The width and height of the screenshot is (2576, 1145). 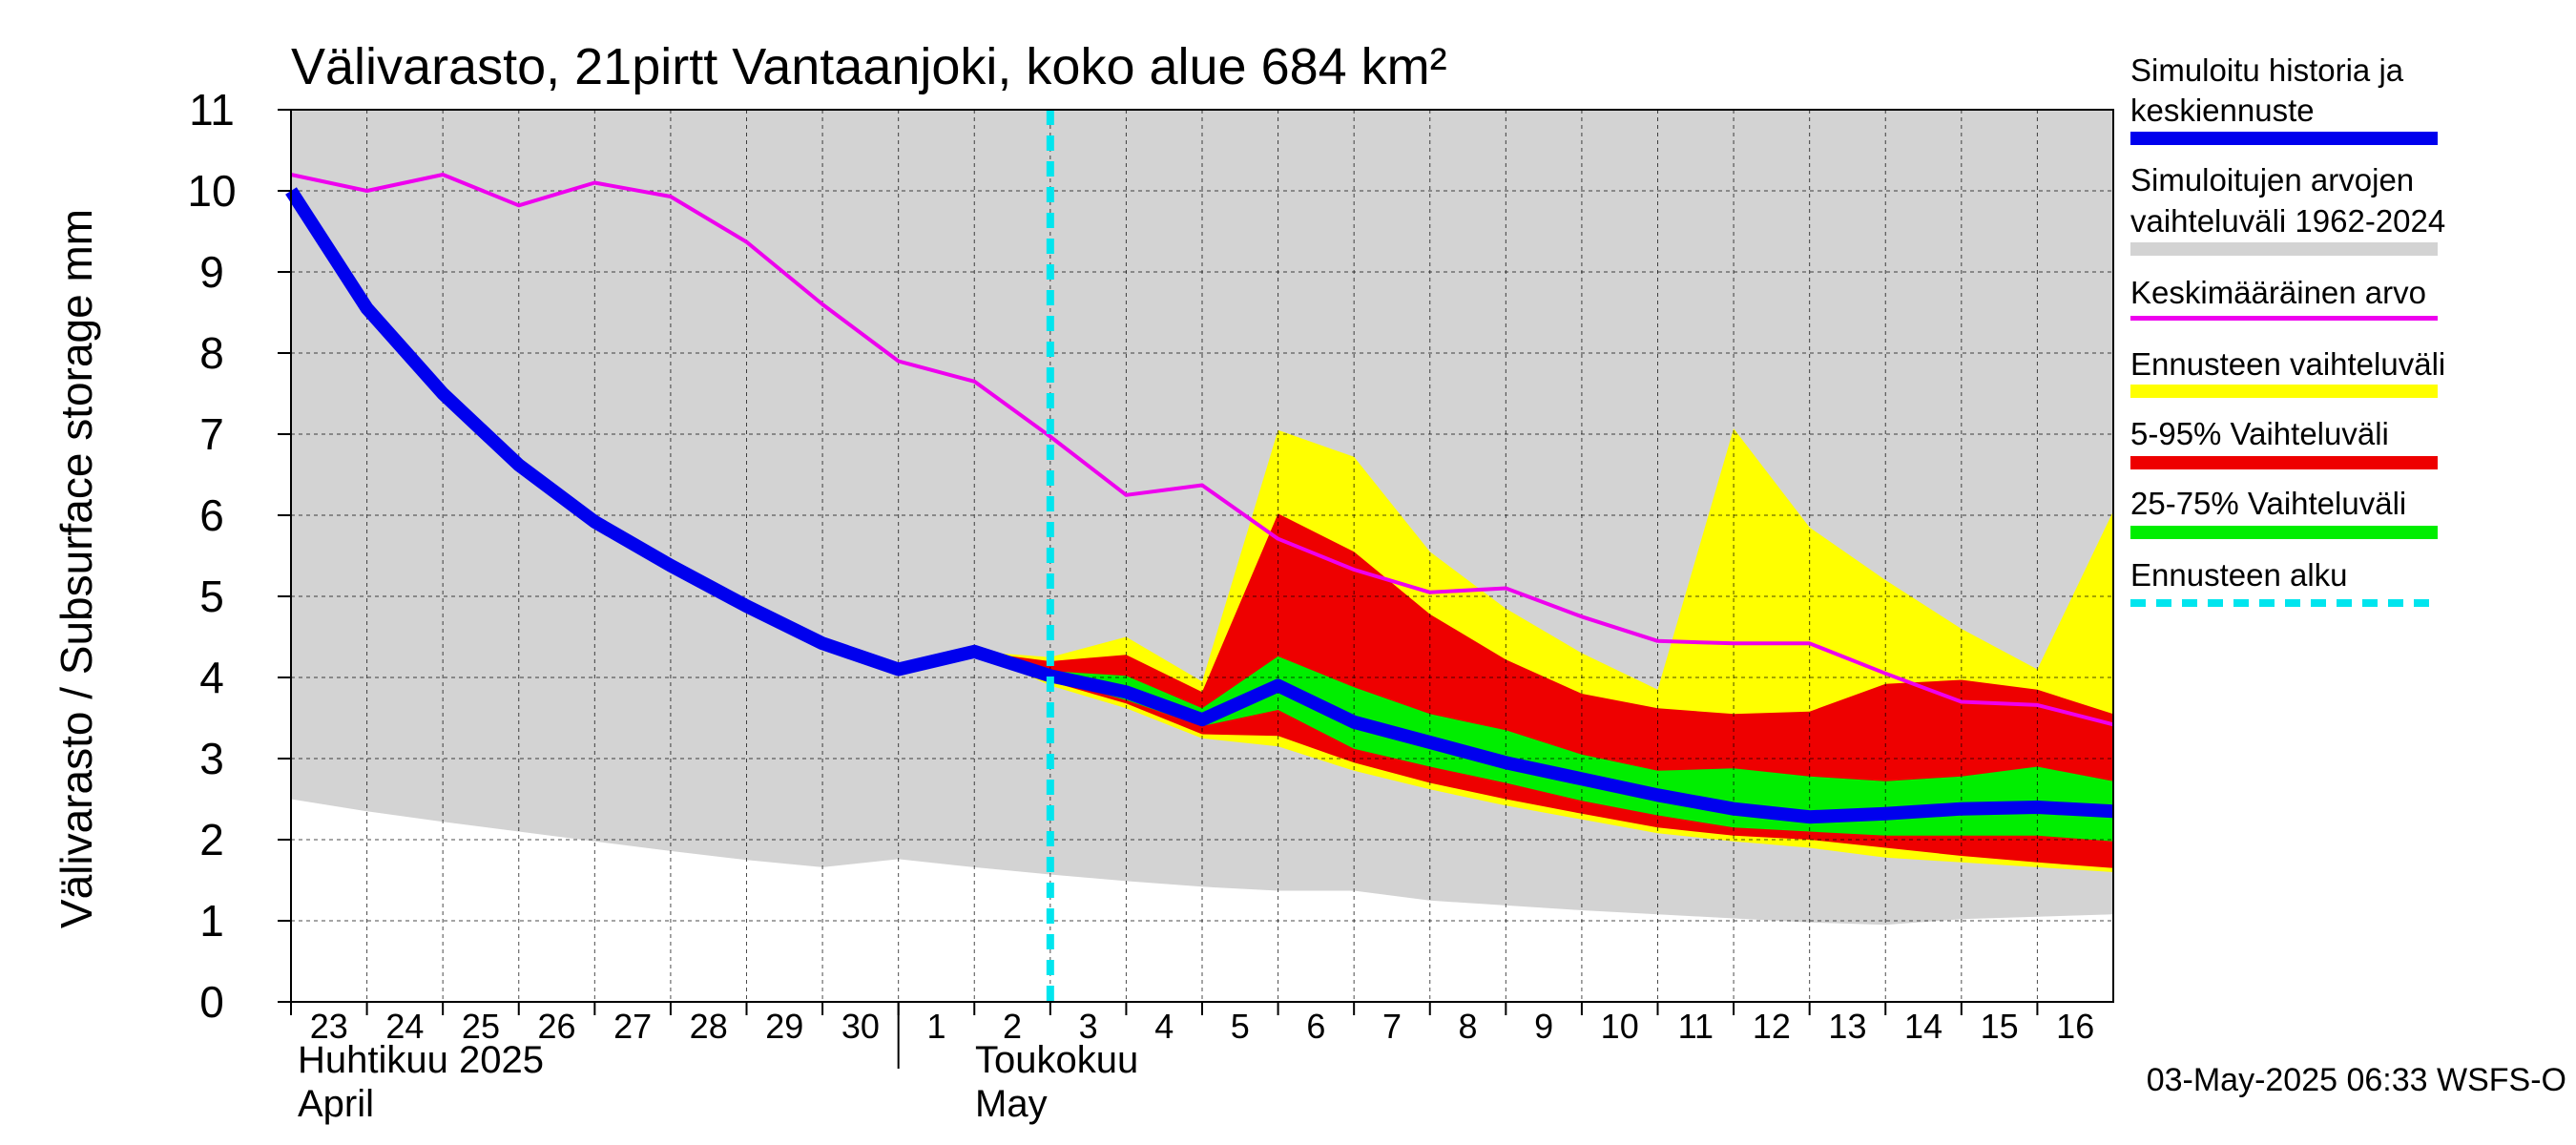 What do you see at coordinates (211, 596) in the screenshot?
I see `y-tick-label: 5` at bounding box center [211, 596].